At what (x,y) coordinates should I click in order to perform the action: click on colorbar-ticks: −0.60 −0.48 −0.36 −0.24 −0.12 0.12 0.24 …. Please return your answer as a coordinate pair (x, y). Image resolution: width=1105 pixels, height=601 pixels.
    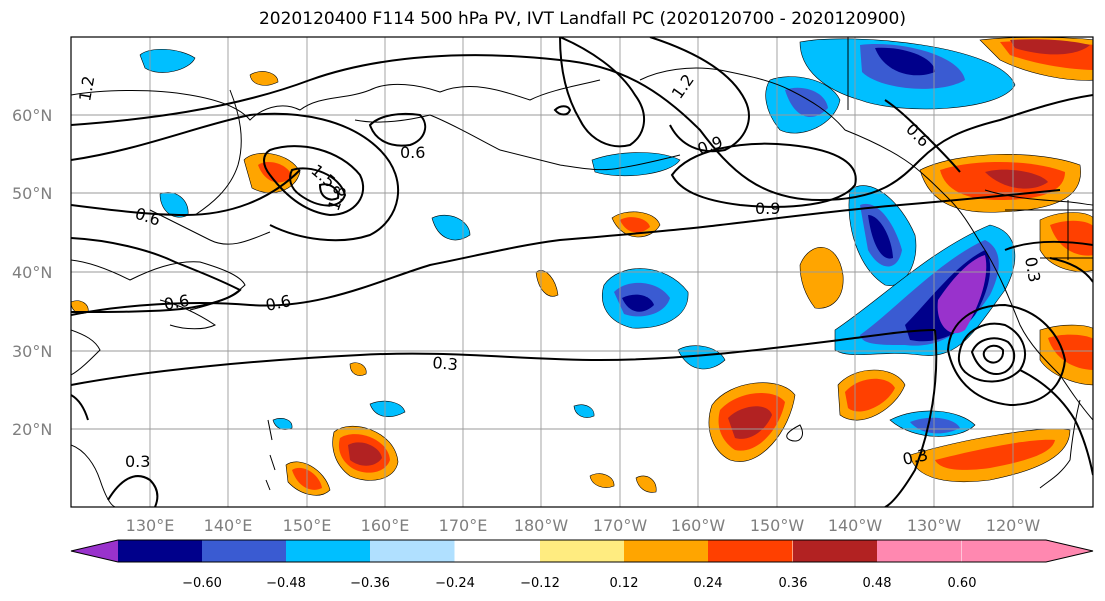
    Looking at the image, I should click on (579, 583).